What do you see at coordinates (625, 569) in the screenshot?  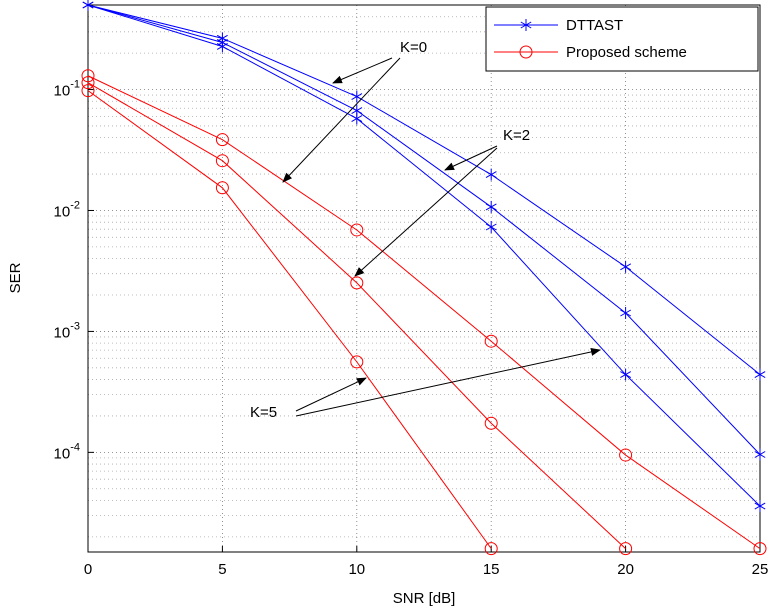 I see `x-tick-label: 20` at bounding box center [625, 569].